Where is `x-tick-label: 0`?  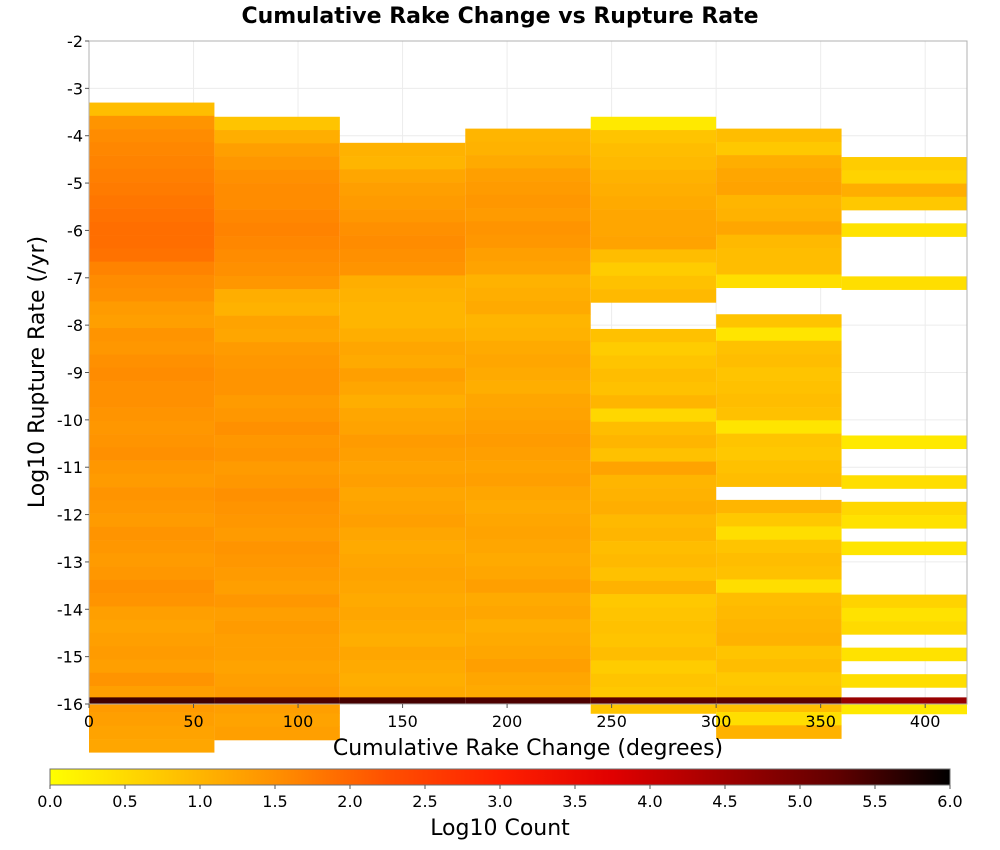
x-tick-label: 0 is located at coordinates (89, 721).